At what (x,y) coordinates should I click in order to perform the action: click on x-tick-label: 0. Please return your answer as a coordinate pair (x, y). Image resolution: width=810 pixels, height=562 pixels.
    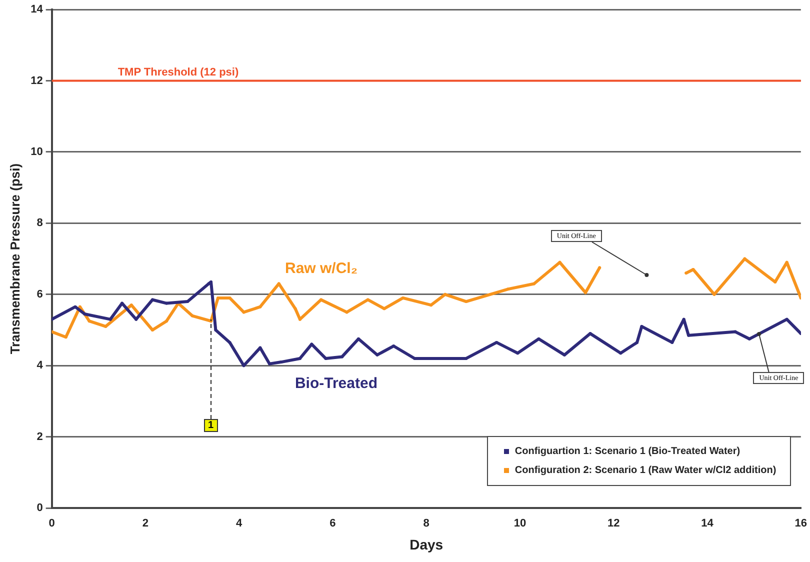
    Looking at the image, I should click on (51, 524).